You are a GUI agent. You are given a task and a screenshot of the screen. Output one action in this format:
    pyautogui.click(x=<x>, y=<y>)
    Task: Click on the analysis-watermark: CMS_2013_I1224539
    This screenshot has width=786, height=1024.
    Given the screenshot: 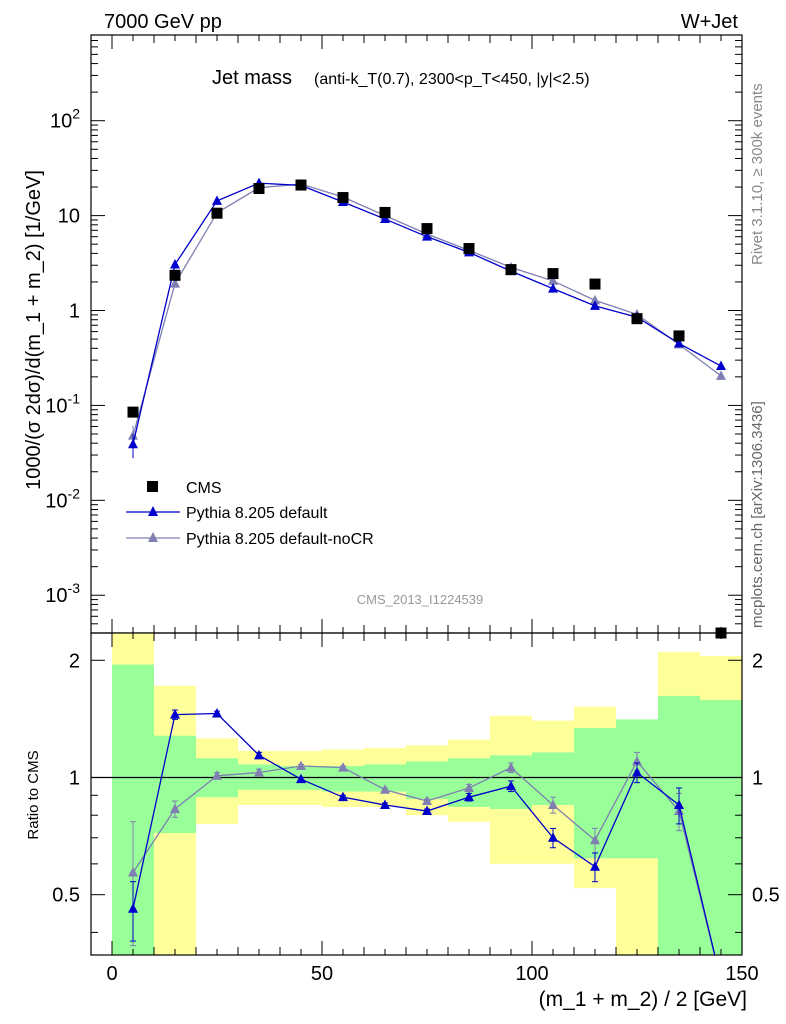 What is the action you would take?
    pyautogui.click(x=420, y=599)
    